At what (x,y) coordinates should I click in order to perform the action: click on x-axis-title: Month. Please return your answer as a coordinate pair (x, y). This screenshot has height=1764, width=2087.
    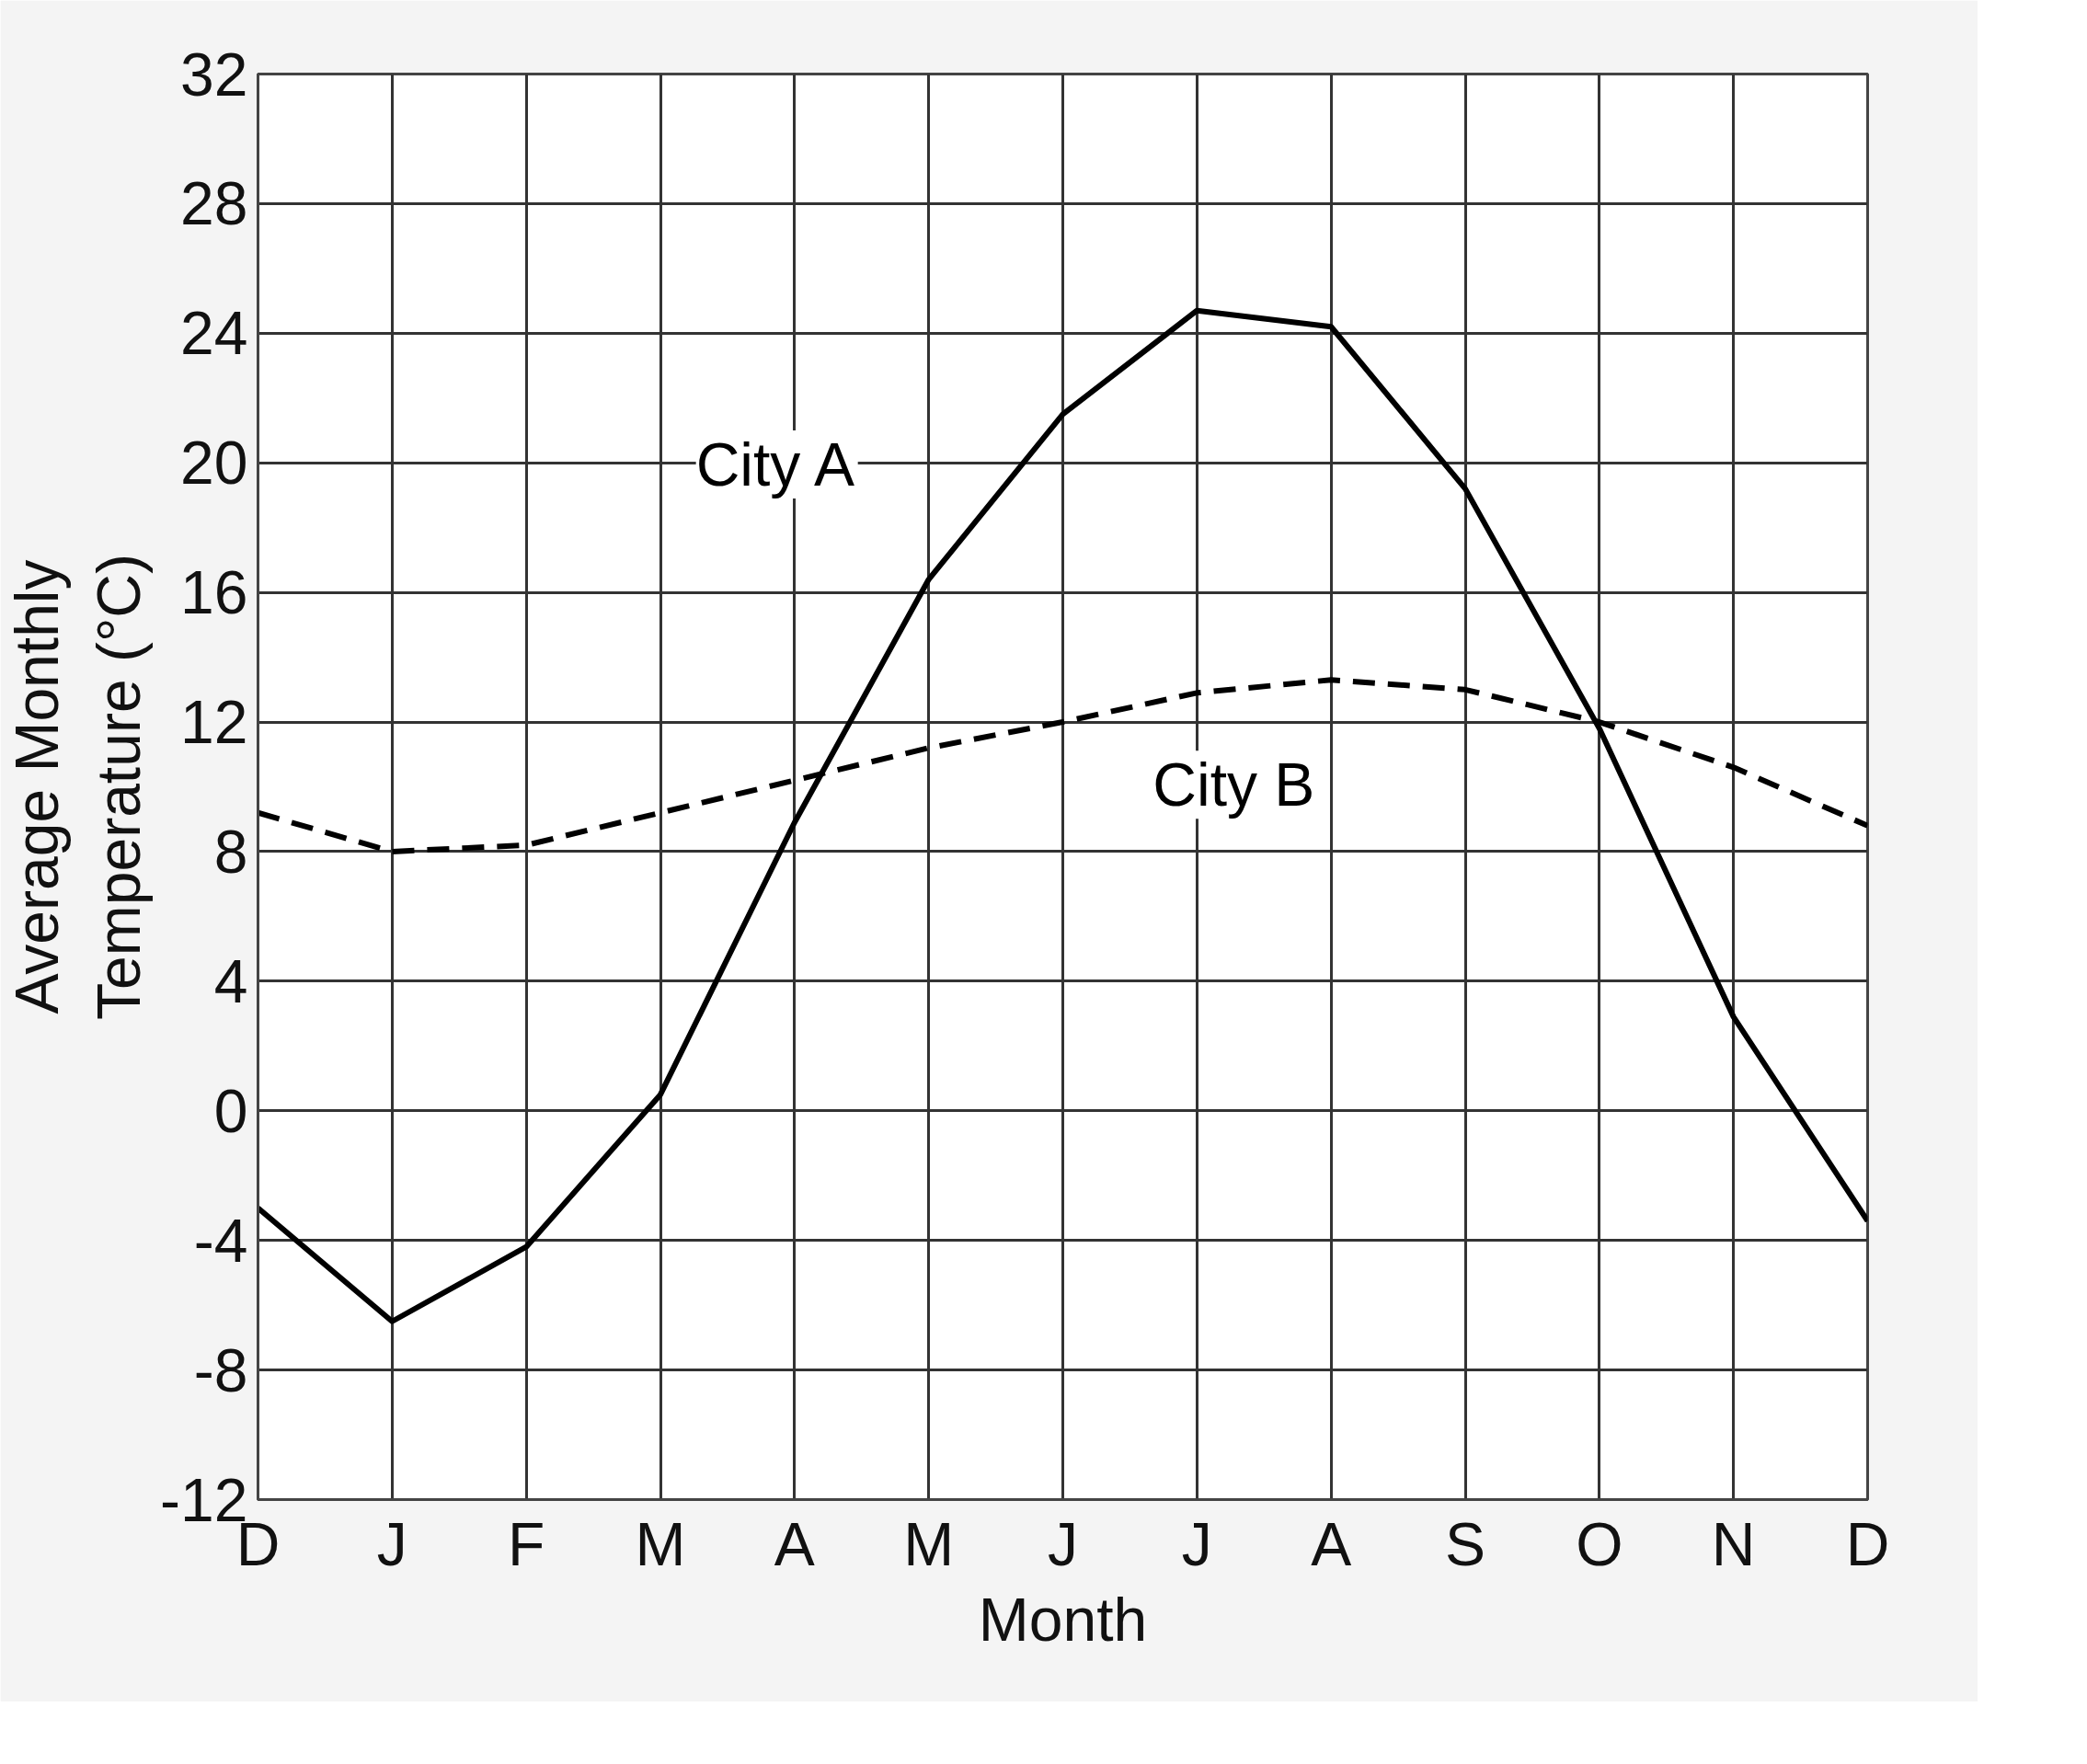
    Looking at the image, I should click on (1063, 1619).